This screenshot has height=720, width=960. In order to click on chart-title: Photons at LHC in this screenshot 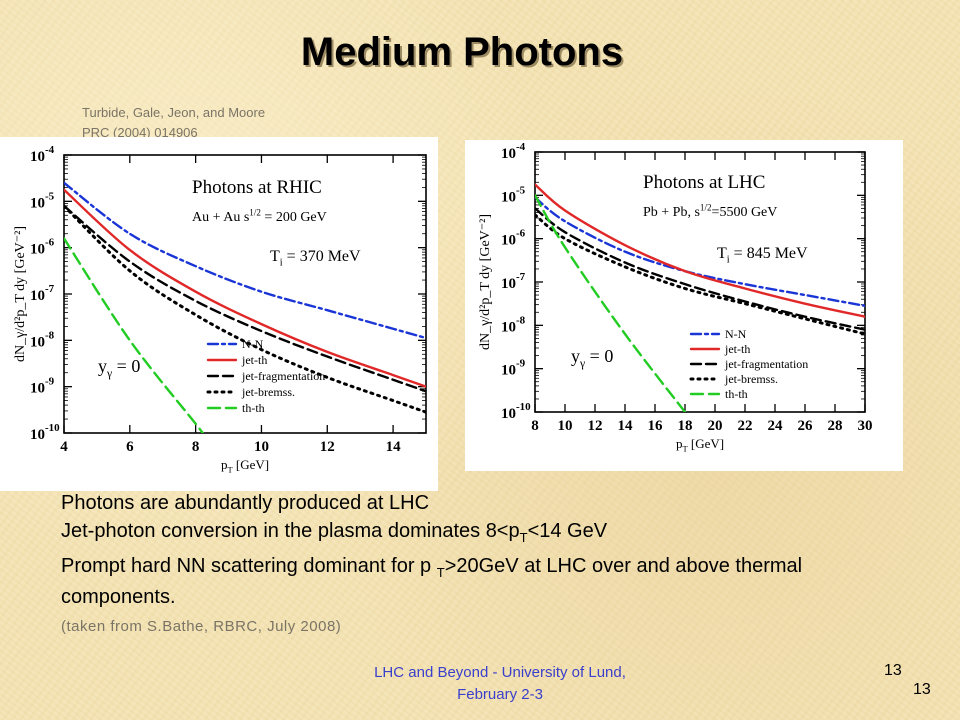, I will do `click(704, 182)`.